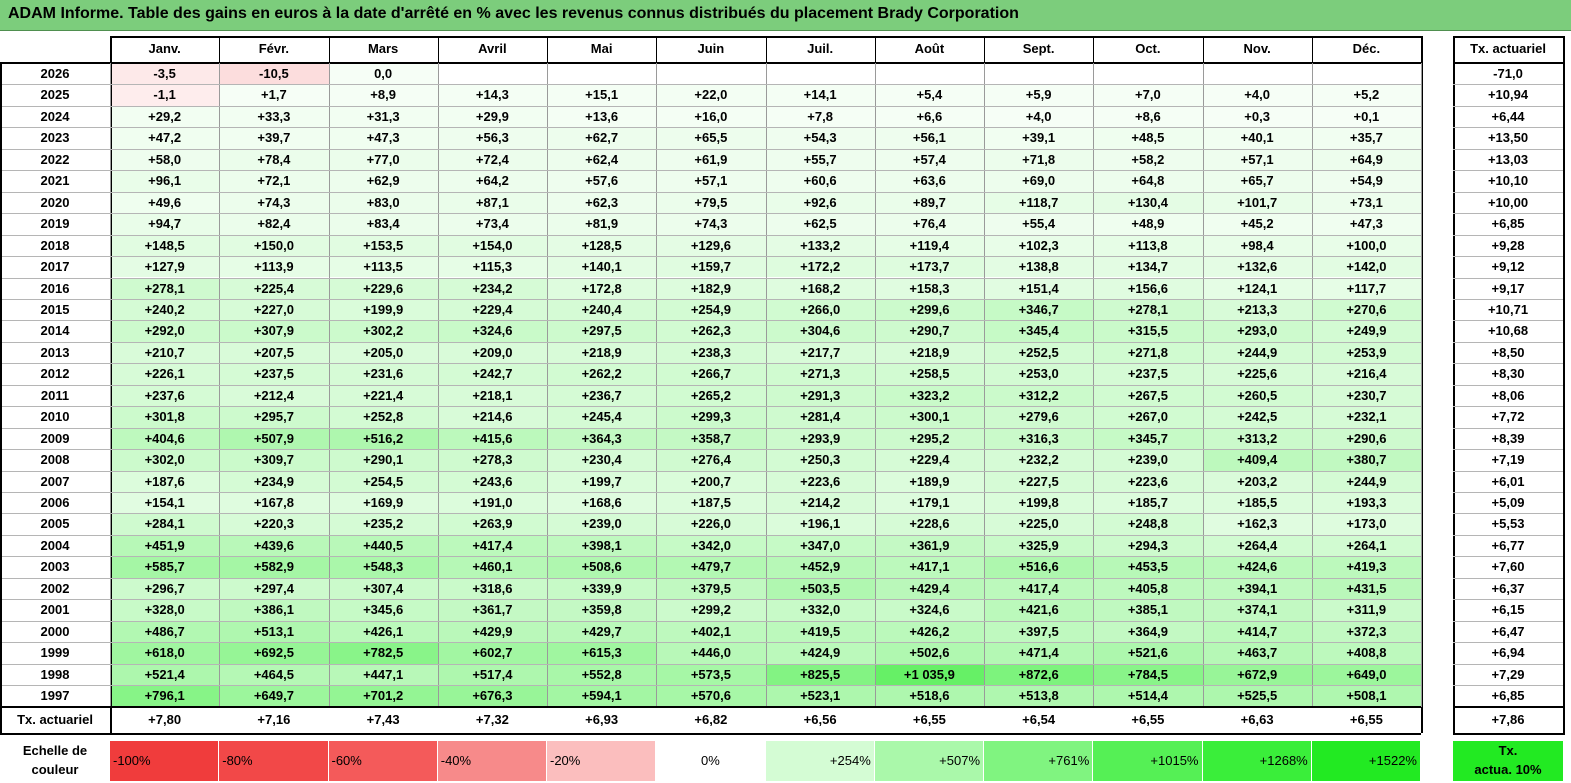  I want to click on value-cell: +133,2, so click(820, 245).